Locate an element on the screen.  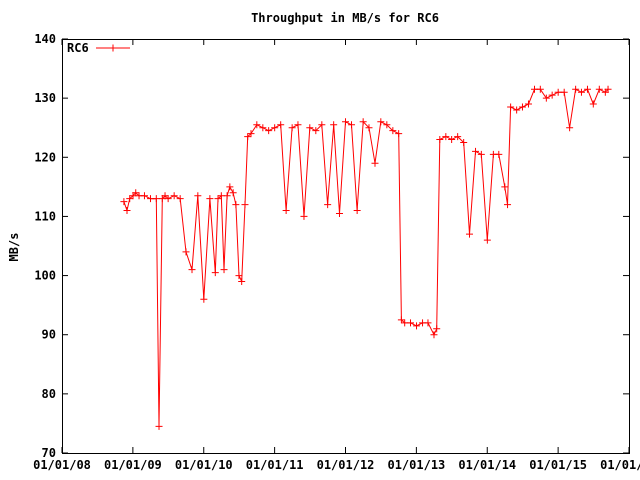
x-tick-label: 01/01/14 is located at coordinates (487, 465).